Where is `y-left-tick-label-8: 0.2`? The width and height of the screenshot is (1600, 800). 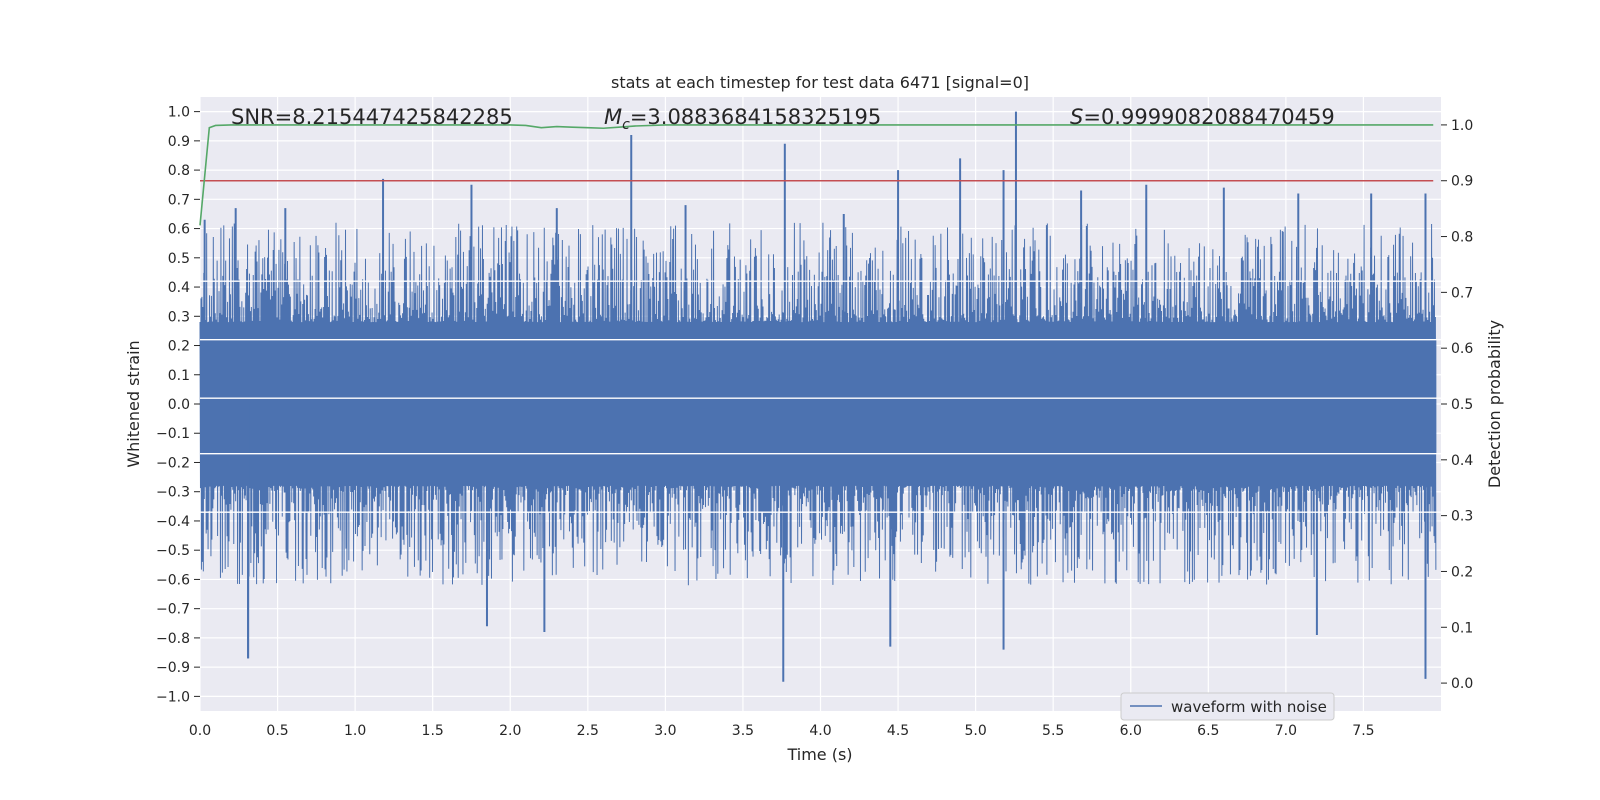 y-left-tick-label-8: 0.2 is located at coordinates (179, 347).